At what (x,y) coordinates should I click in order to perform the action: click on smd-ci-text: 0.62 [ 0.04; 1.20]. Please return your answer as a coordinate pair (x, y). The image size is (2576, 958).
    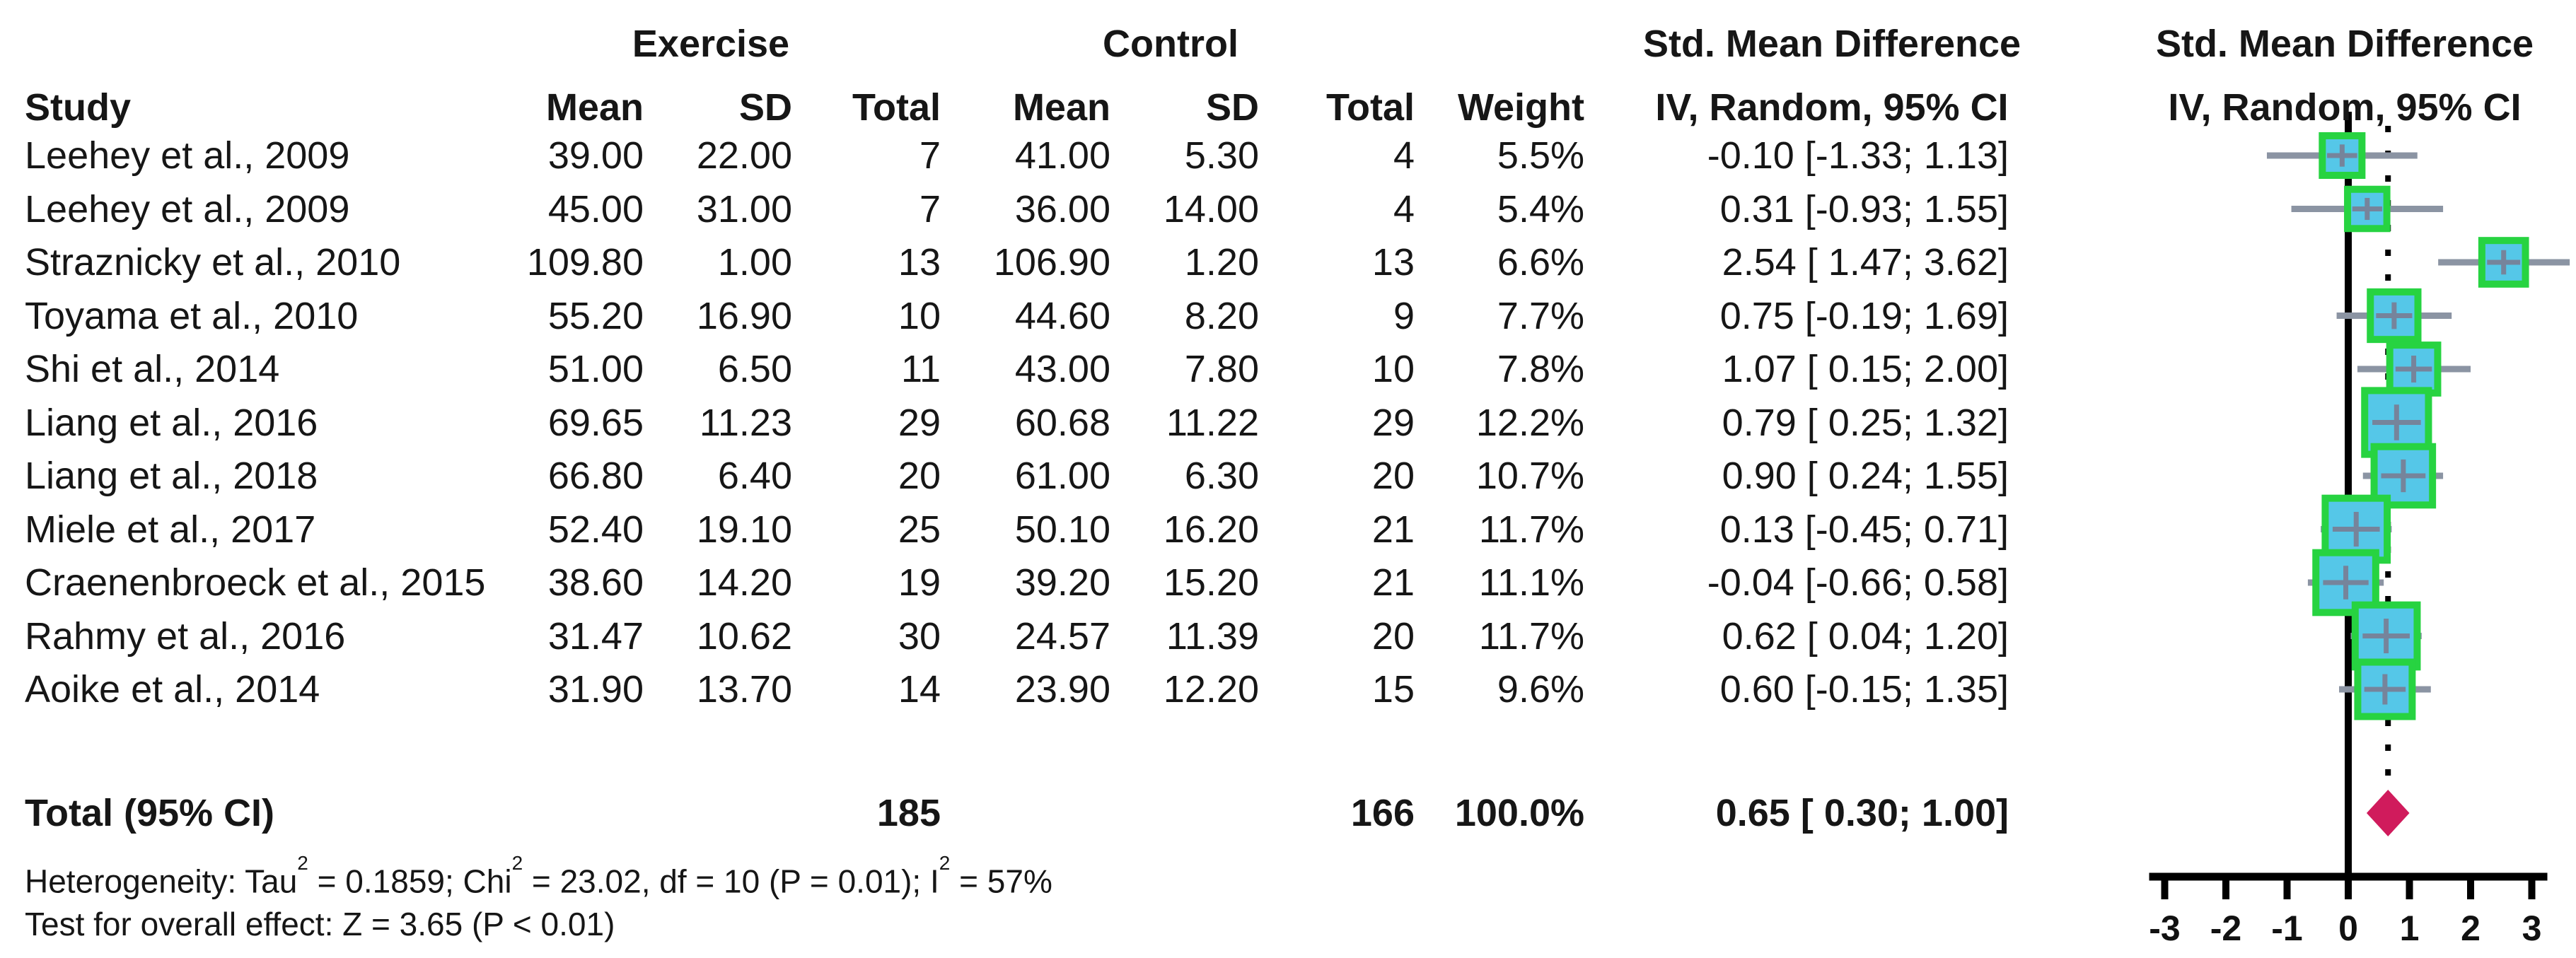
    Looking at the image, I should click on (1865, 636).